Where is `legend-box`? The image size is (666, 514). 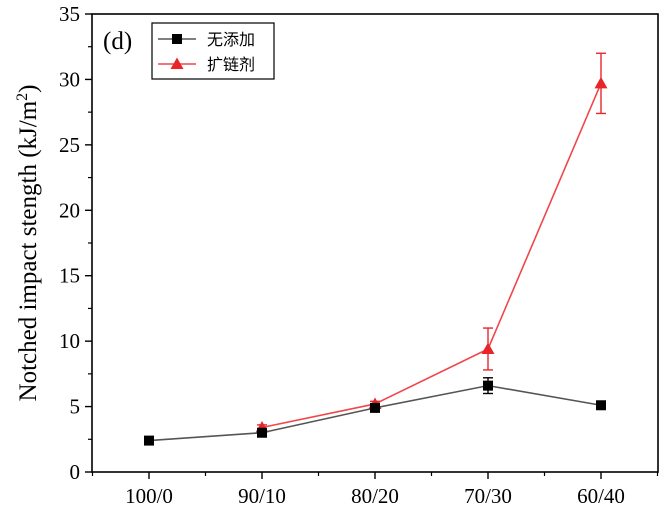 legend-box is located at coordinates (213, 51).